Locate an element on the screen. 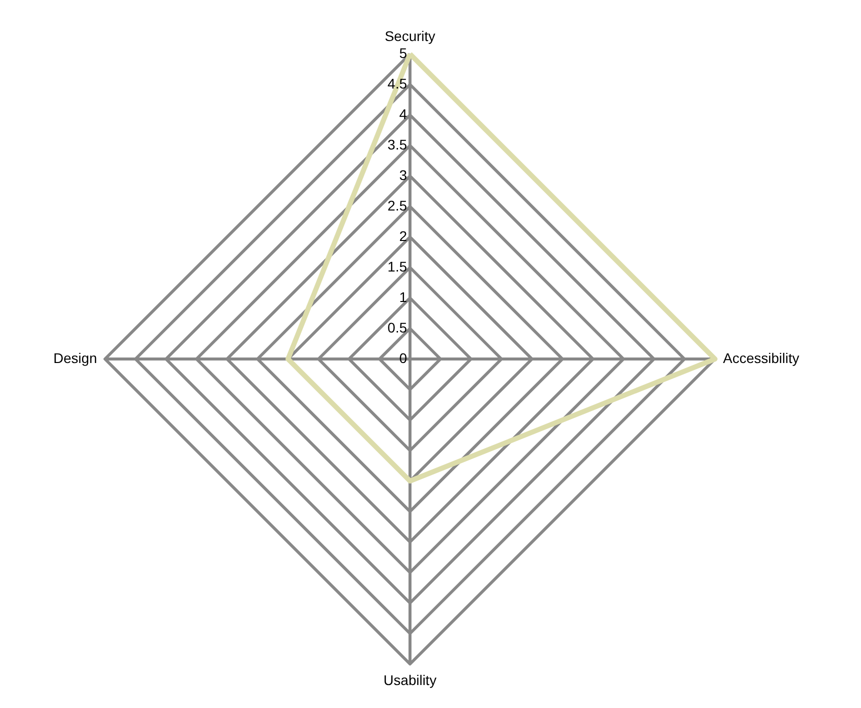  y-tick-label: 3 is located at coordinates (403, 175).